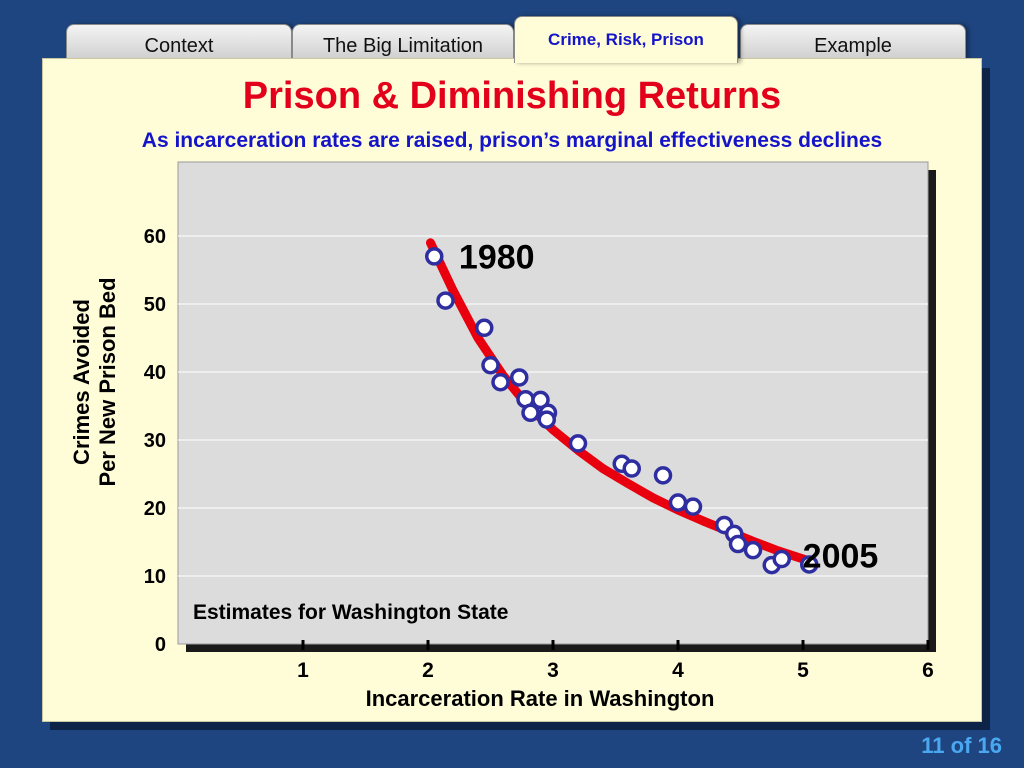 This screenshot has width=1024, height=768. What do you see at coordinates (512, 96) in the screenshot?
I see `slide-title: Prison & Diminishing Returns` at bounding box center [512, 96].